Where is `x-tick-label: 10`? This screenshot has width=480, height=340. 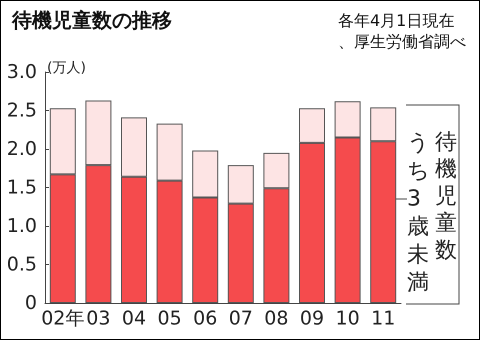 x-tick-label: 10 is located at coordinates (348, 319).